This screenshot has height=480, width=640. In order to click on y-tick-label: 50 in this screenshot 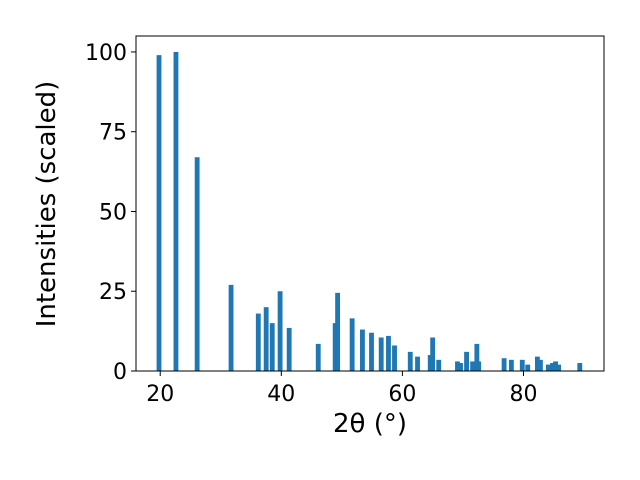, I will do `click(113, 212)`.